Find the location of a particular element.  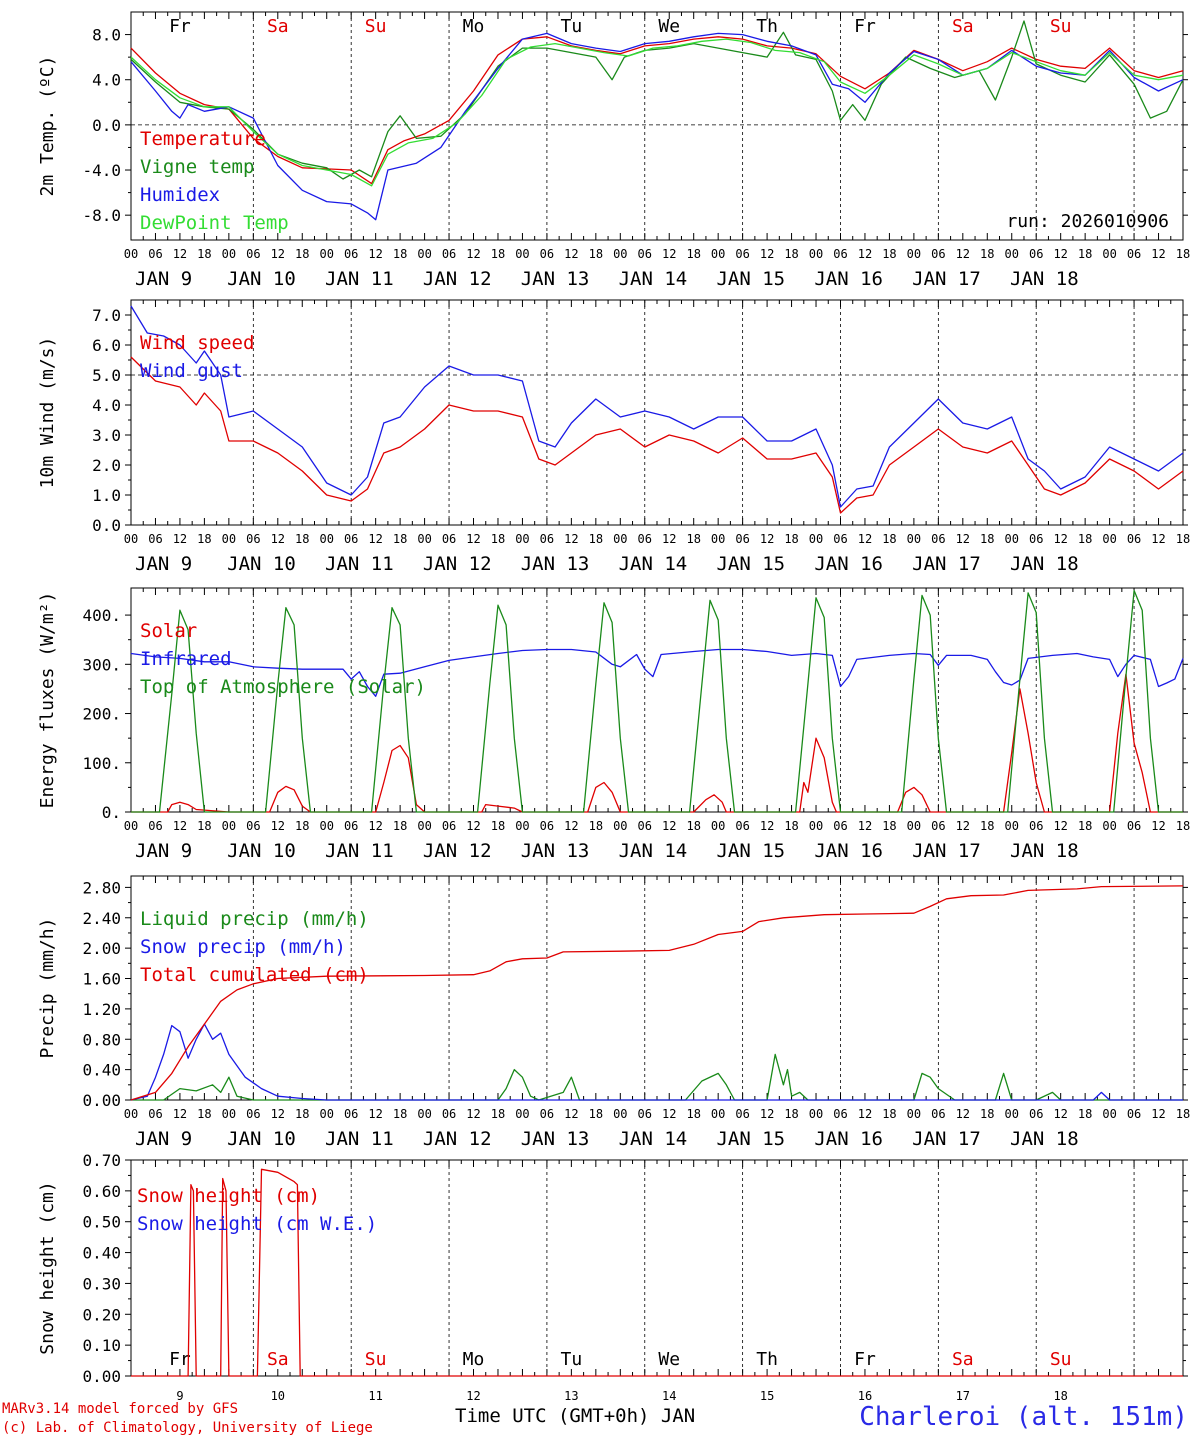

y-tick-label: 1.60 is located at coordinates (101, 979).